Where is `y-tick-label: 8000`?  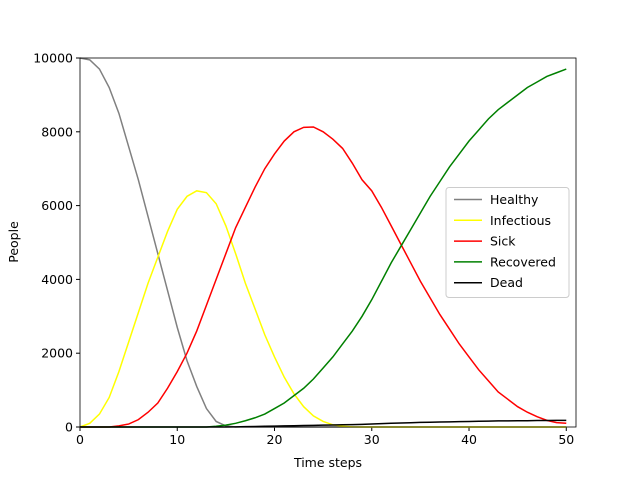
y-tick-label: 8000 is located at coordinates (57, 131).